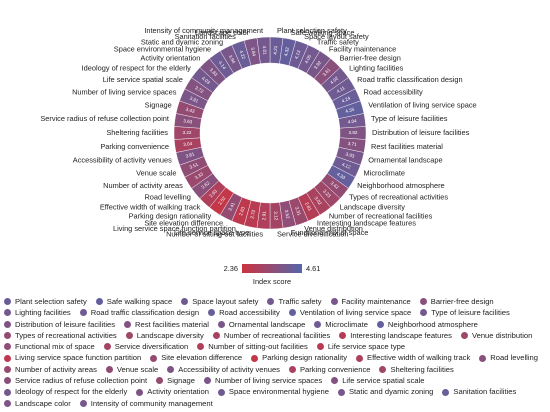 This screenshot has width=550, height=412. I want to click on category-label: Distribution of leisure facilities, so click(421, 132).